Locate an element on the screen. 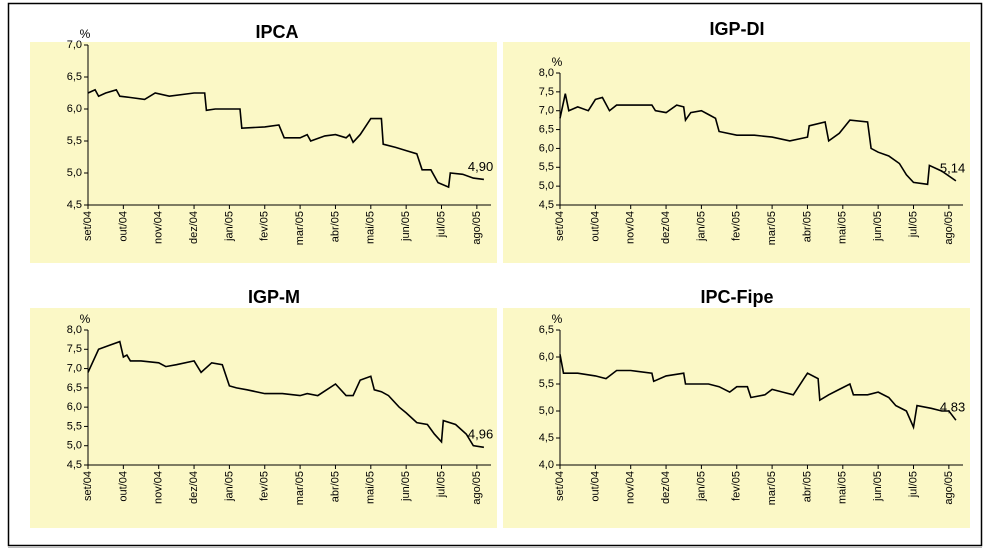  data-label: 4,90 is located at coordinates (480, 166).